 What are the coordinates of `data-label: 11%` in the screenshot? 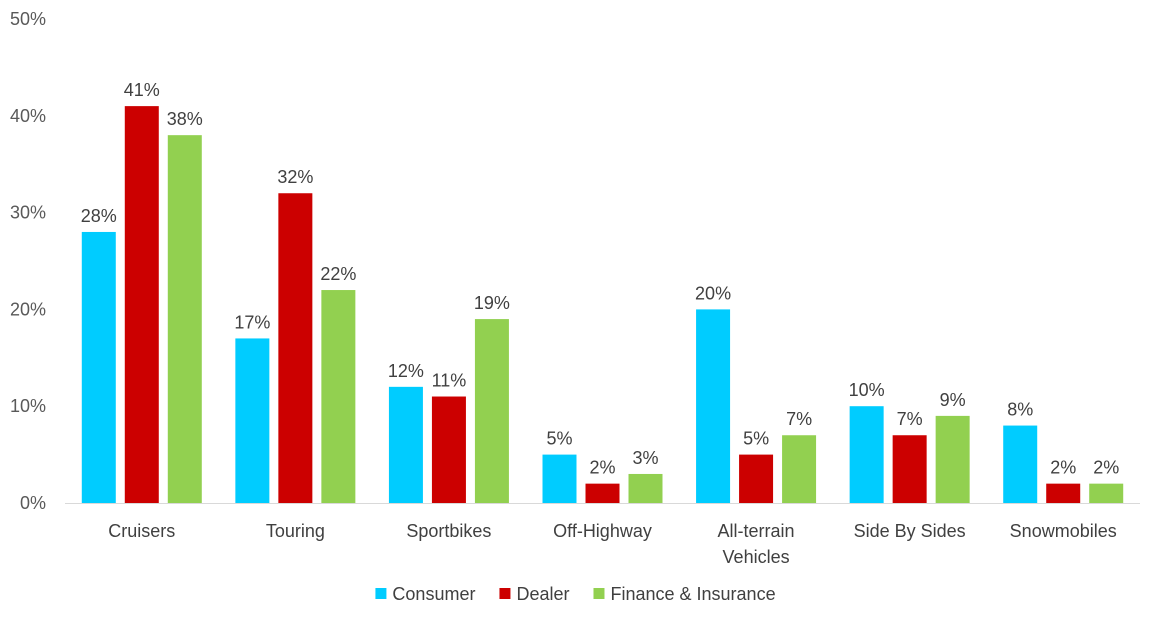 It's located at (449, 381).